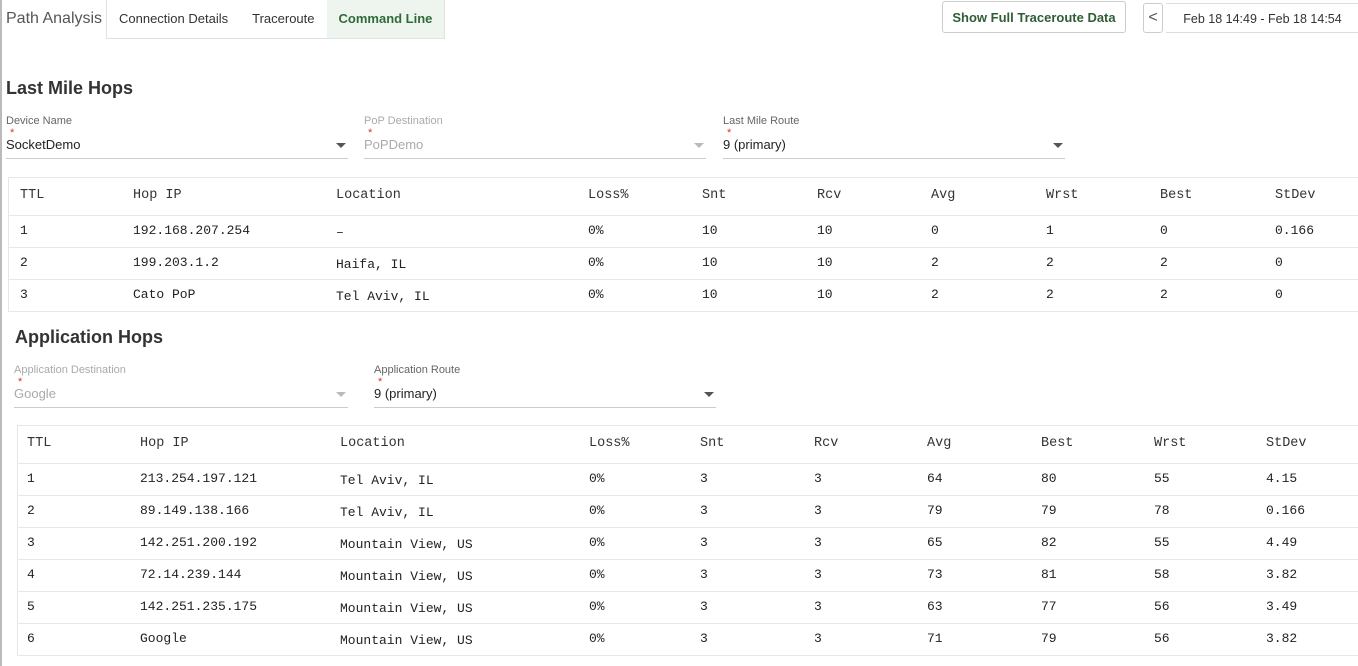  What do you see at coordinates (1049, 542) in the screenshot?
I see `table-cell: 82` at bounding box center [1049, 542].